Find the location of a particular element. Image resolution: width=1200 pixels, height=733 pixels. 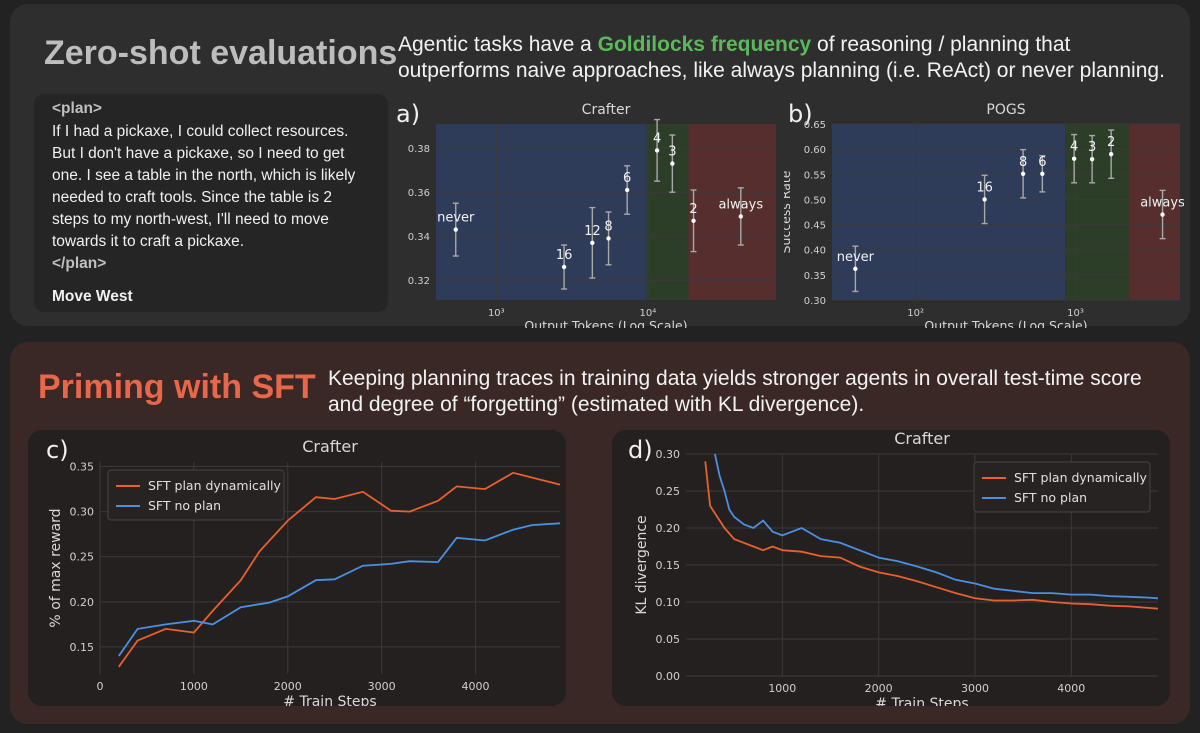

y-tick-label: 0.34 is located at coordinates (419, 237).